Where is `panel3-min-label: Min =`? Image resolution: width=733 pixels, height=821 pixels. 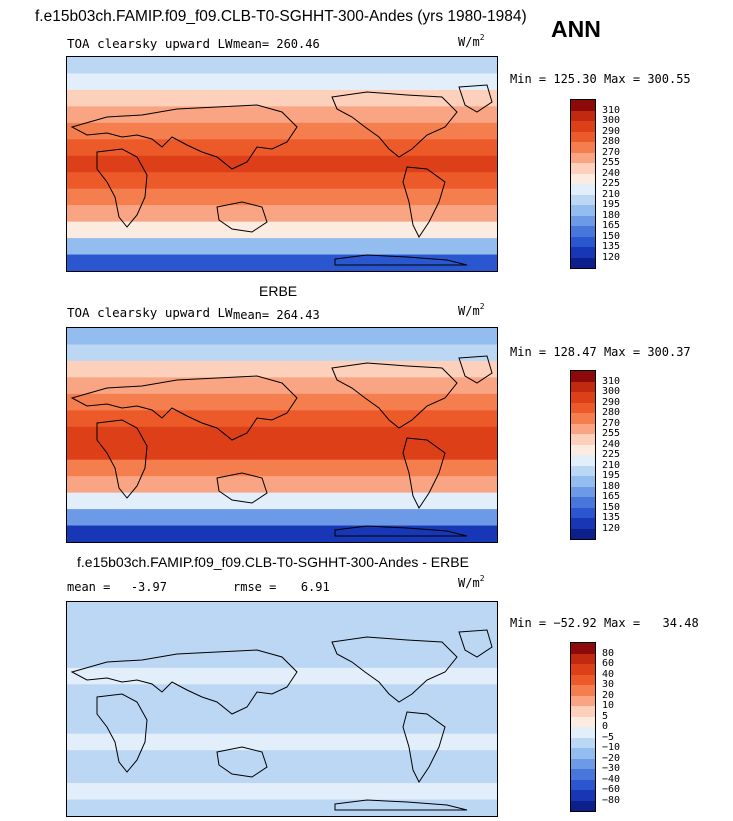
panel3-min-label: Min = is located at coordinates (528, 623).